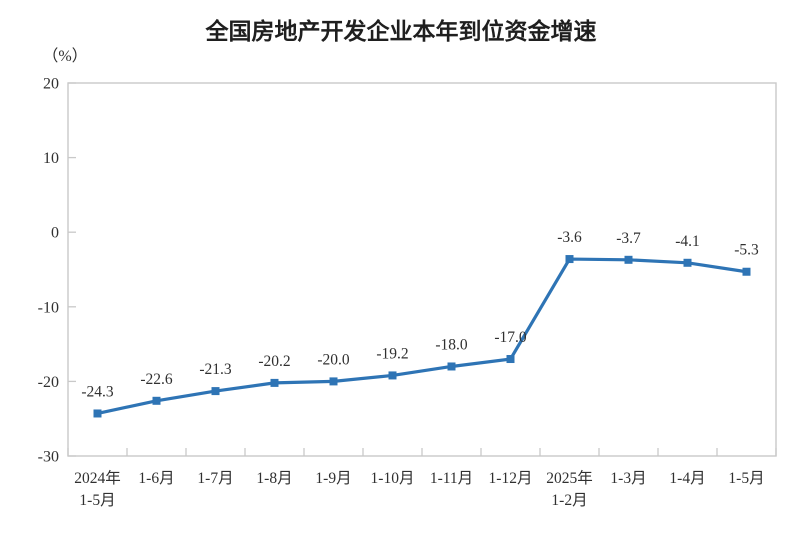  What do you see at coordinates (48, 457) in the screenshot?
I see `y-axis-tick-label: -30` at bounding box center [48, 457].